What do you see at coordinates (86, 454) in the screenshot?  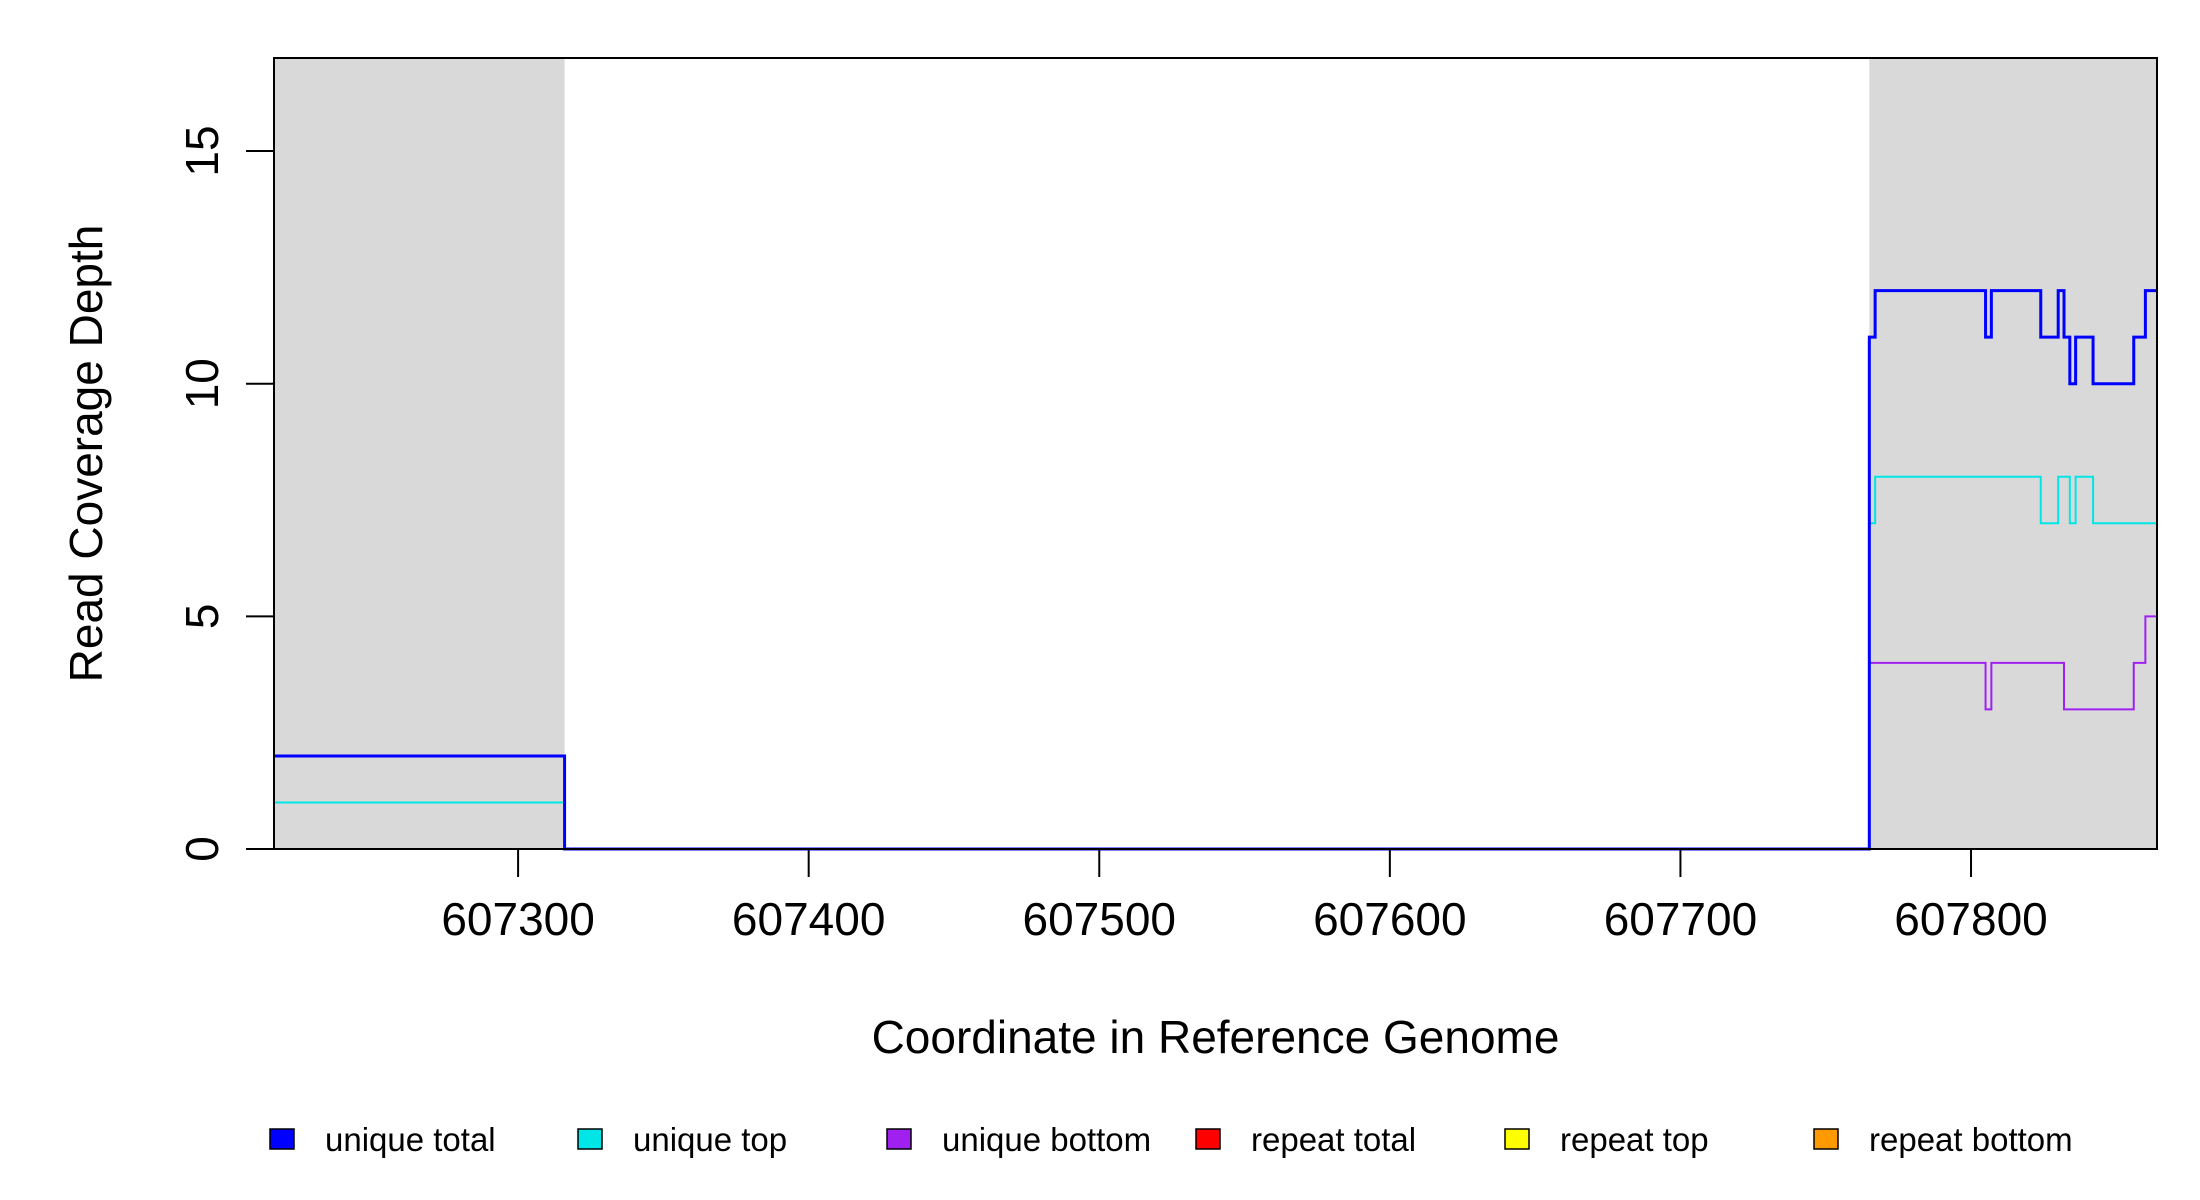 I see `y-axis-label: Read Coverage Depth` at bounding box center [86, 454].